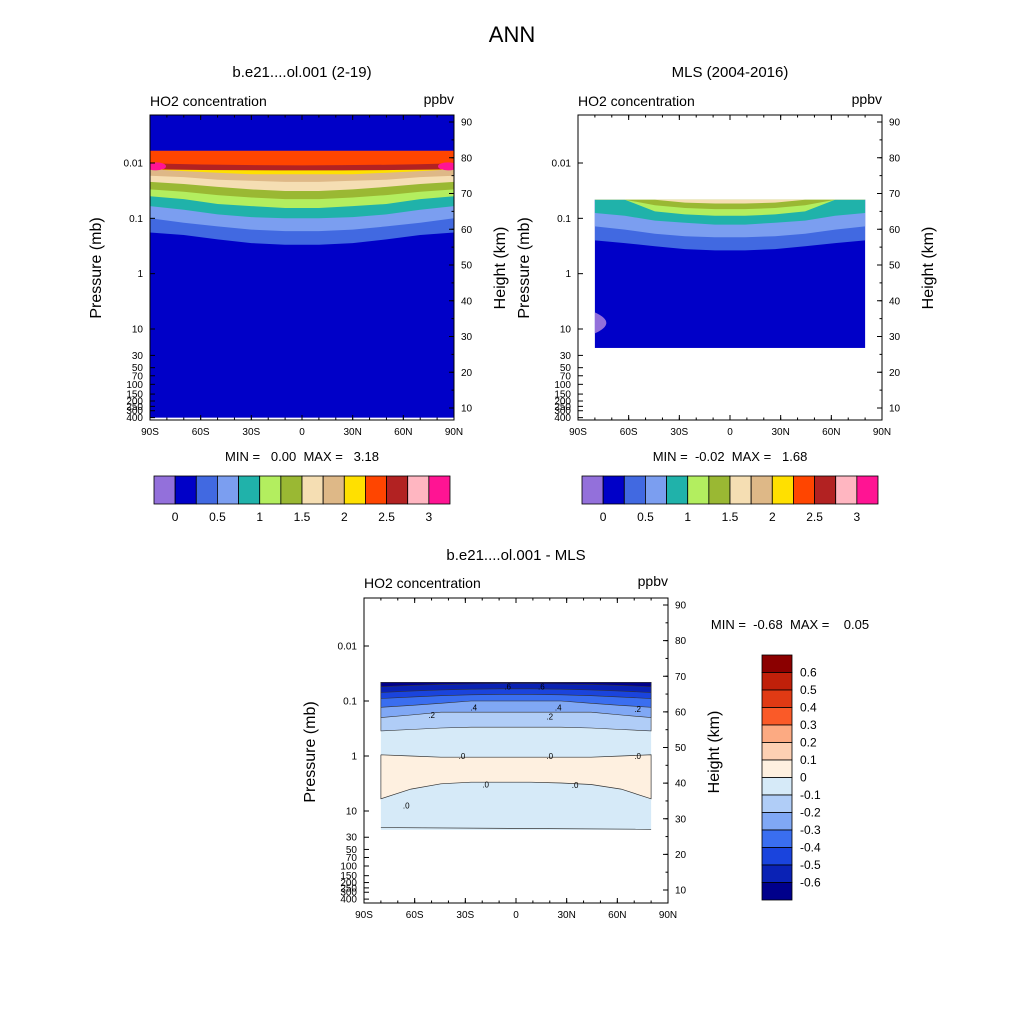 Image resolution: width=1024 pixels, height=1024 pixels. What do you see at coordinates (467, 194) in the screenshot?
I see `height-tick-label: 70` at bounding box center [467, 194].